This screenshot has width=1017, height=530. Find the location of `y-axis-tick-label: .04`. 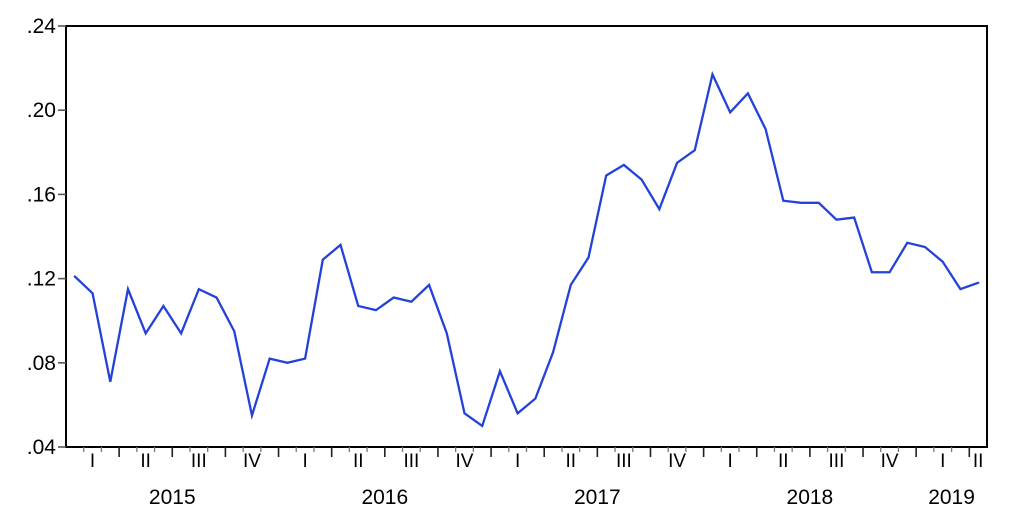

y-axis-tick-label: .04 is located at coordinates (42, 447).